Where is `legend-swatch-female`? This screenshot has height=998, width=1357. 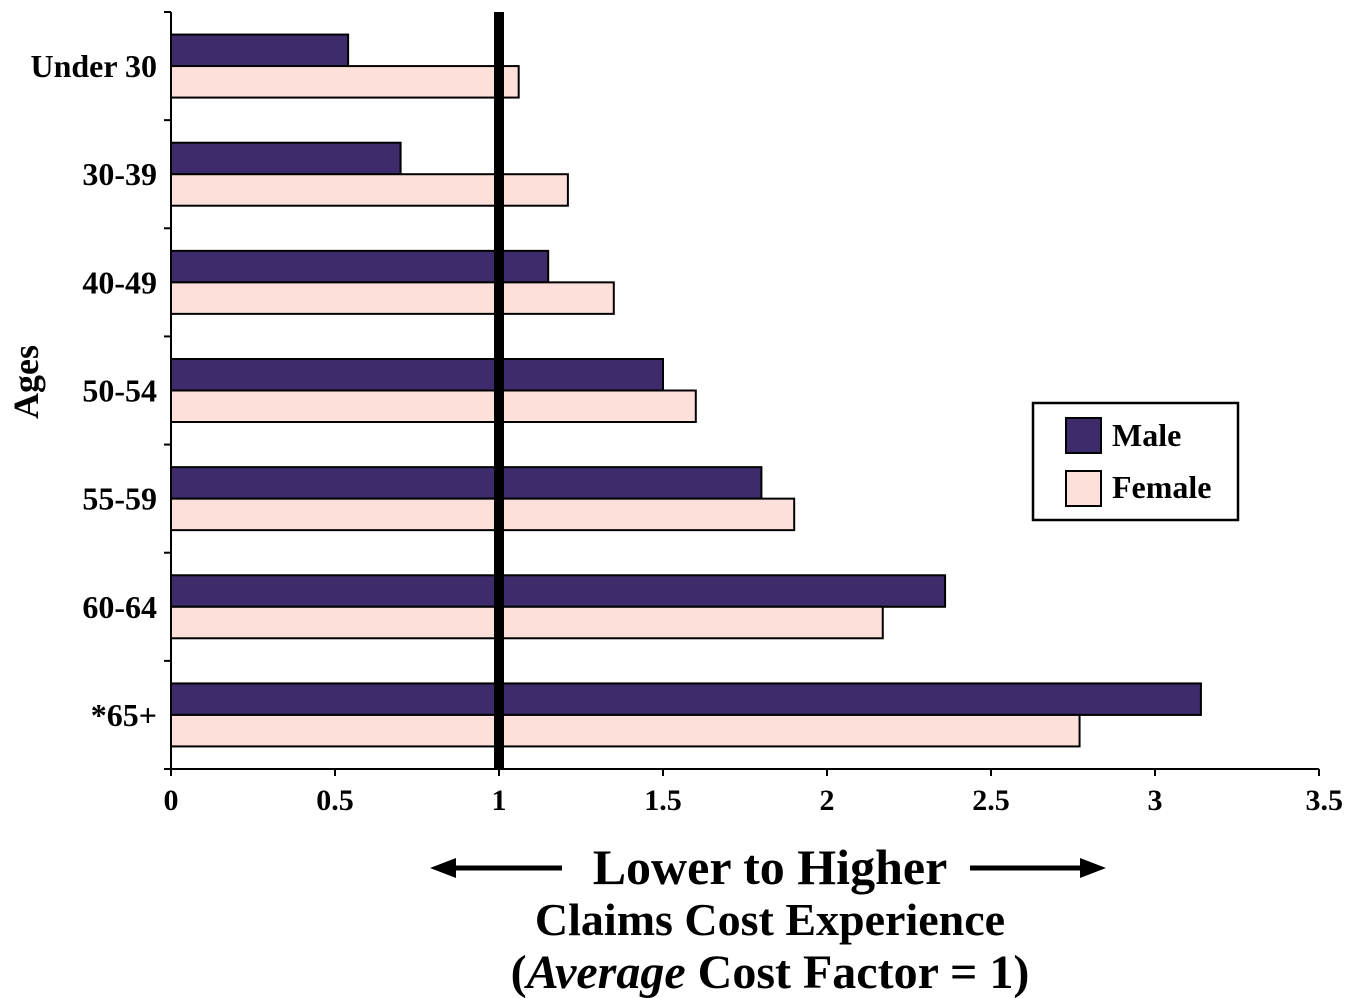 legend-swatch-female is located at coordinates (1083, 488).